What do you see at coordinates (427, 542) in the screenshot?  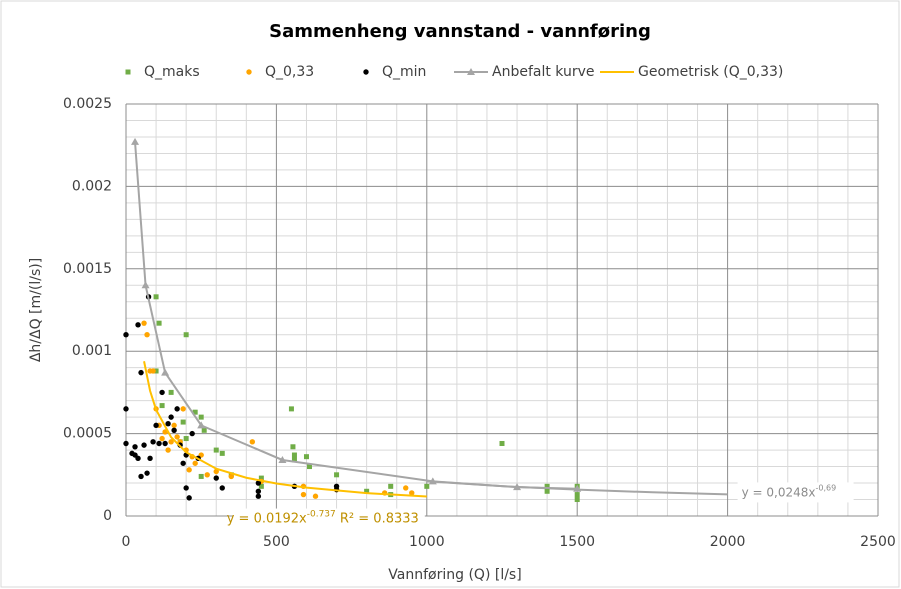 I see `x-tick-label: 1000` at bounding box center [427, 542].